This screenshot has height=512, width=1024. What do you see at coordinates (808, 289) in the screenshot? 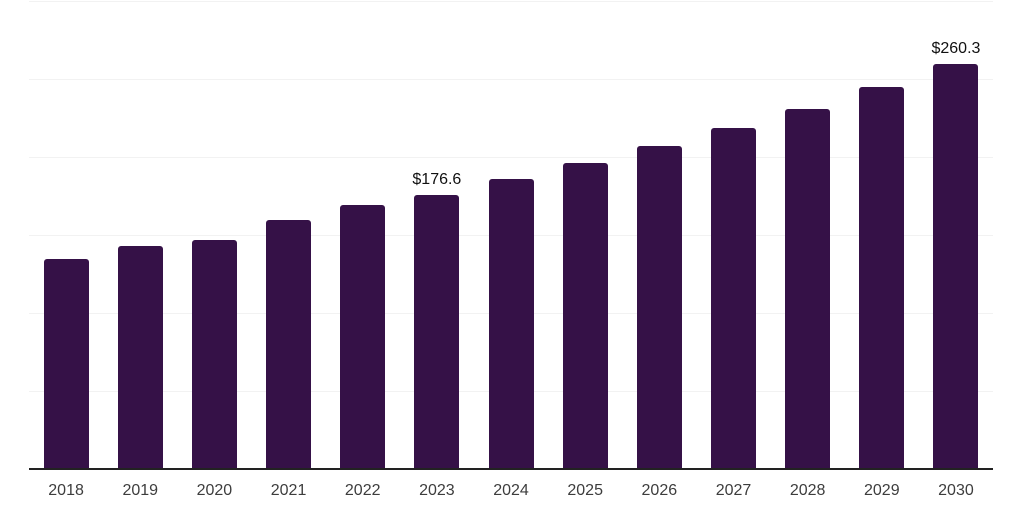
I see `bar-2028` at bounding box center [808, 289].